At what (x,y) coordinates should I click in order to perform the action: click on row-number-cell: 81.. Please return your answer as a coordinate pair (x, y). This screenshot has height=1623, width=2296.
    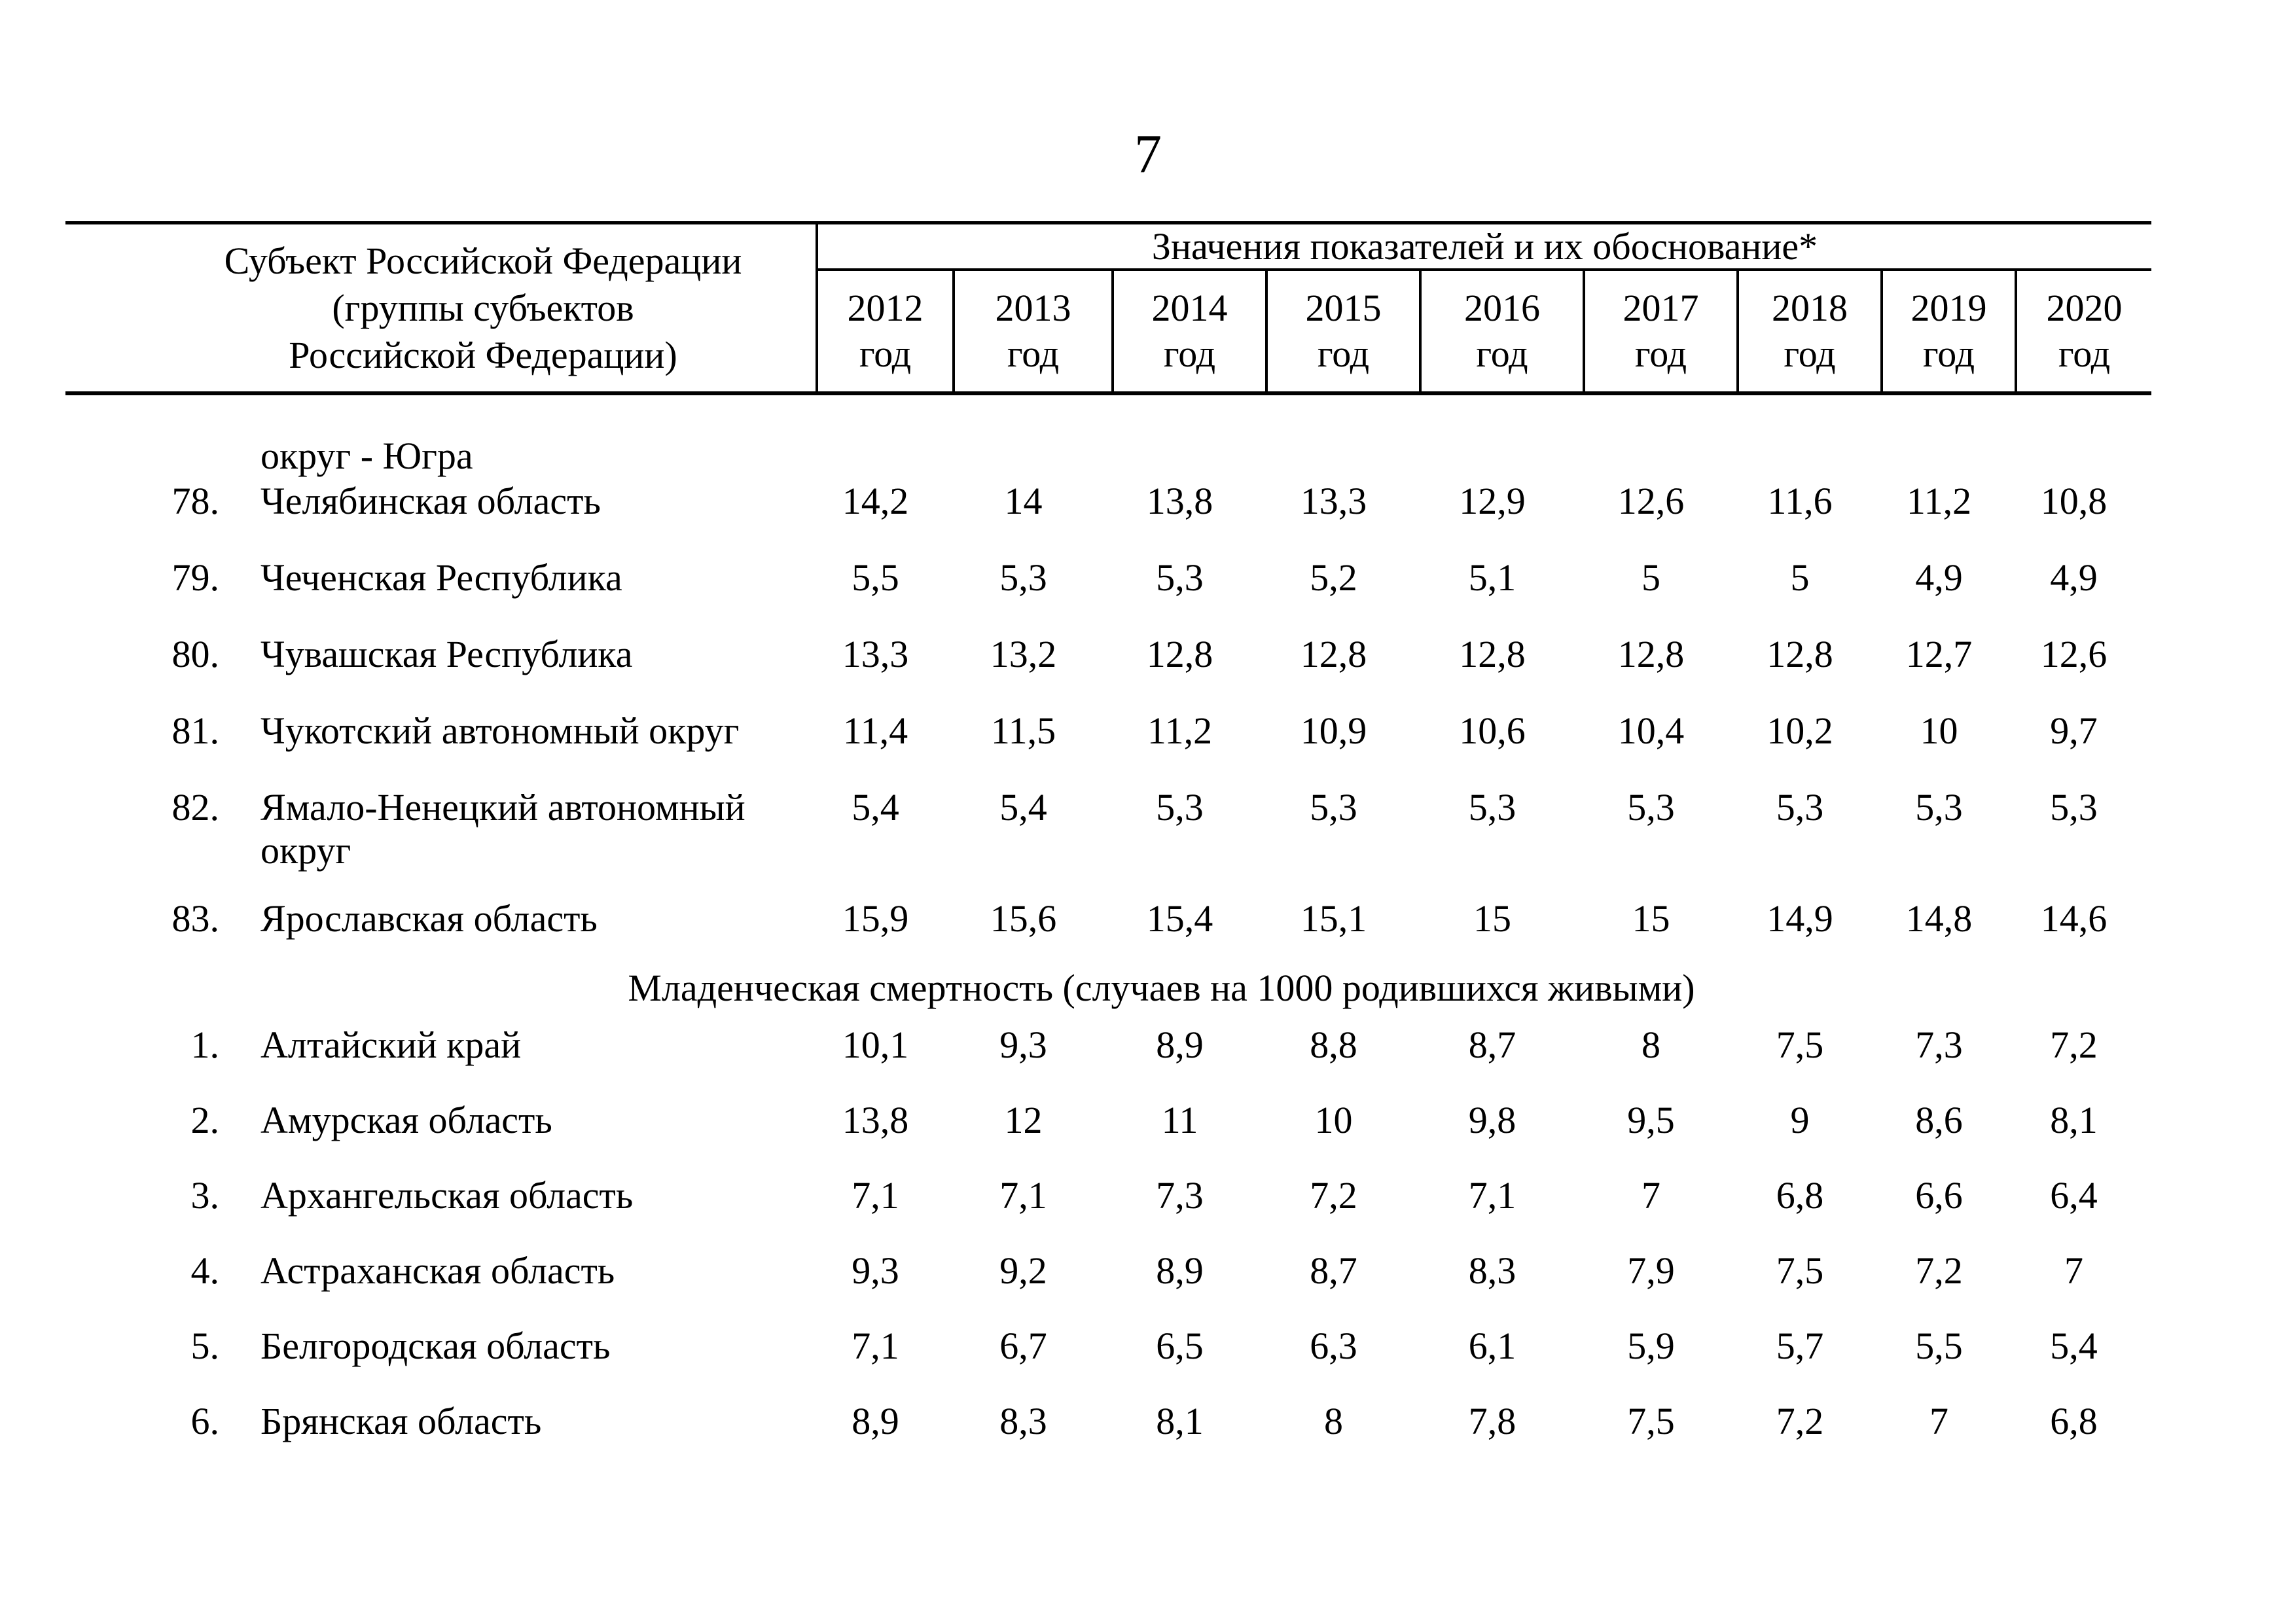
    Looking at the image, I should click on (195, 730).